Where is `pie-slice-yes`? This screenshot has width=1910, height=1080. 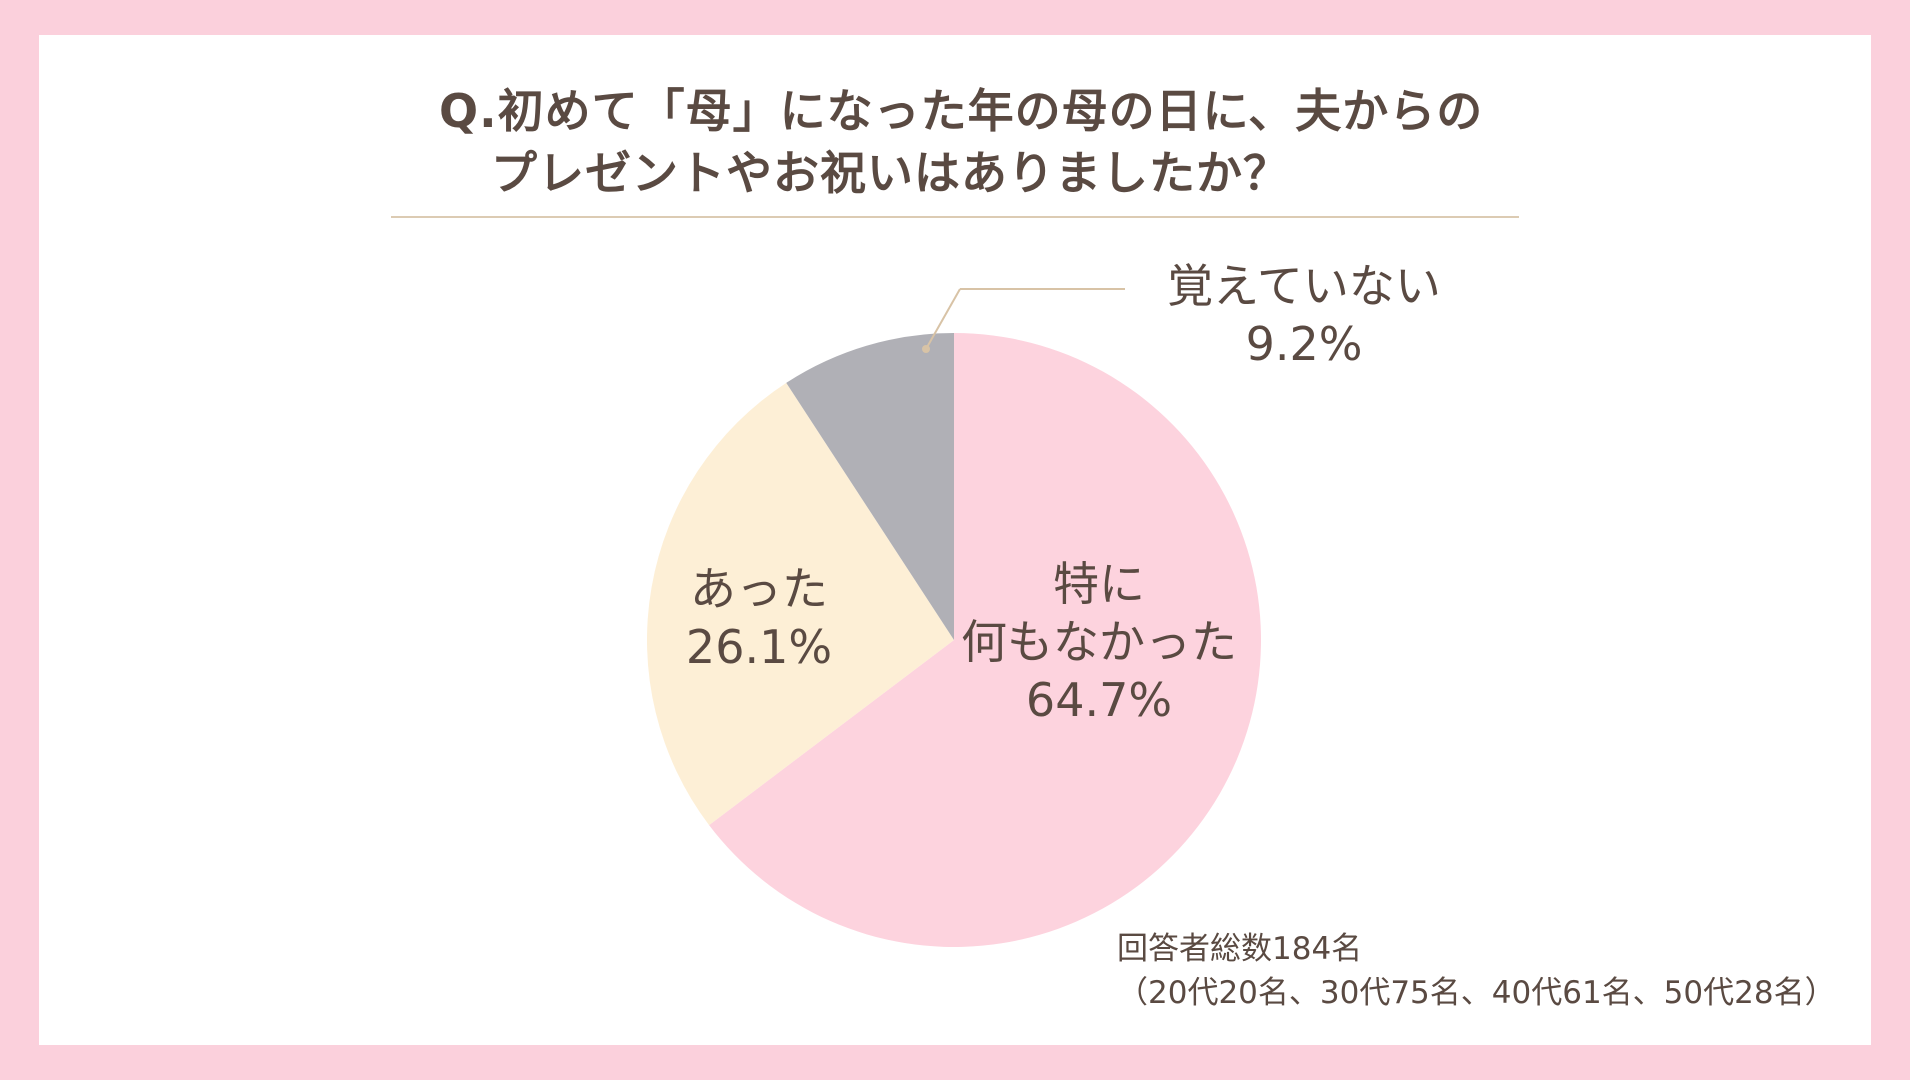
pie-slice-yes is located at coordinates (800, 604).